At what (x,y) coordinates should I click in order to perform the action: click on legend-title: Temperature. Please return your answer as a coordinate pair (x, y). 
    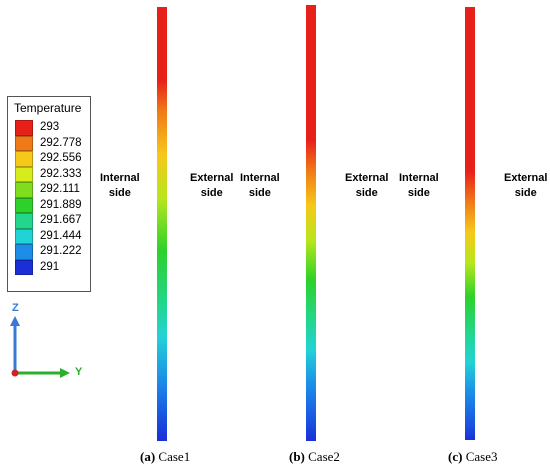
    Looking at the image, I should click on (48, 108).